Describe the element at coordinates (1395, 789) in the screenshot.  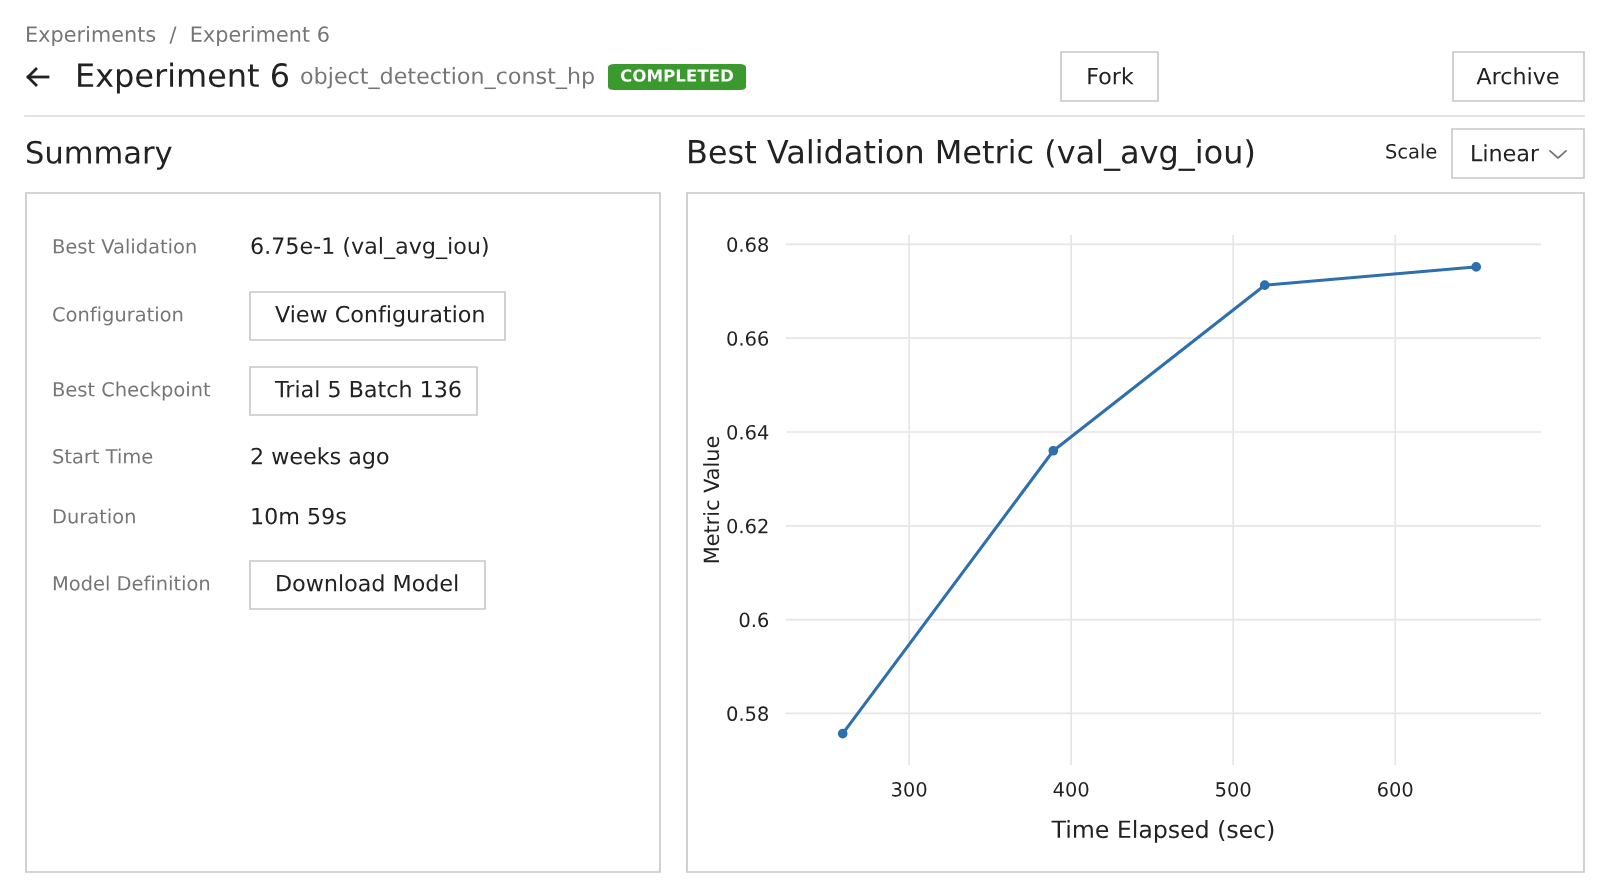
I see `x-tick-label: 600` at that location.